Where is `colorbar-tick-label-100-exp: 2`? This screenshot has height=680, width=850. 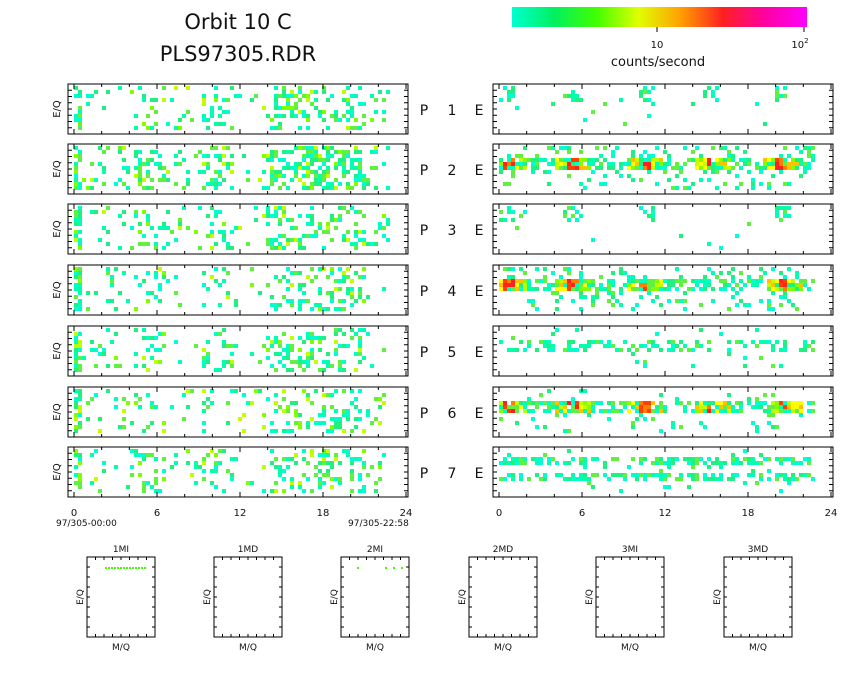 colorbar-tick-label-100-exp: 2 is located at coordinates (806, 41).